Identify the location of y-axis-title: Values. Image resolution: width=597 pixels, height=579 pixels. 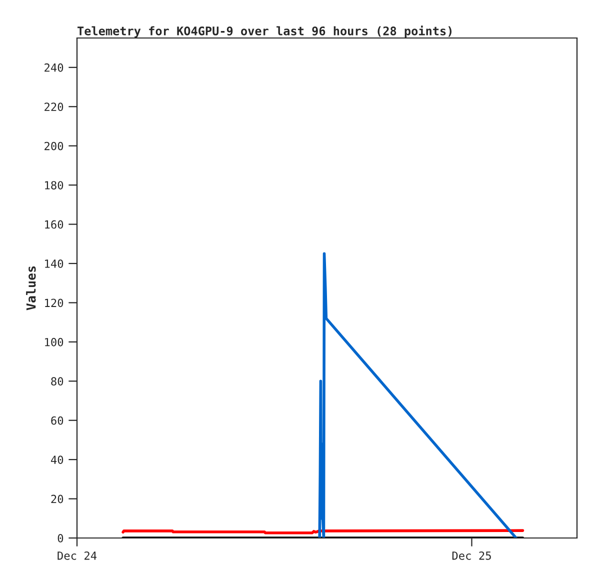
(31, 288).